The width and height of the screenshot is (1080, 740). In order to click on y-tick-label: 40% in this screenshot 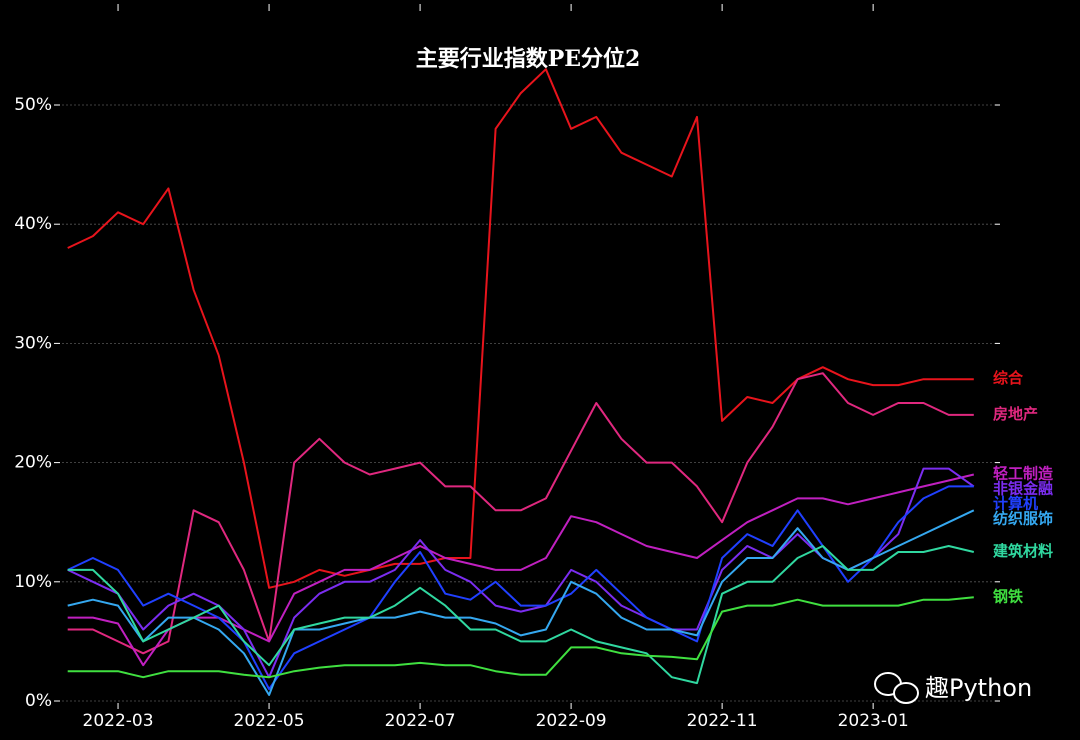, I will do `click(33, 224)`.